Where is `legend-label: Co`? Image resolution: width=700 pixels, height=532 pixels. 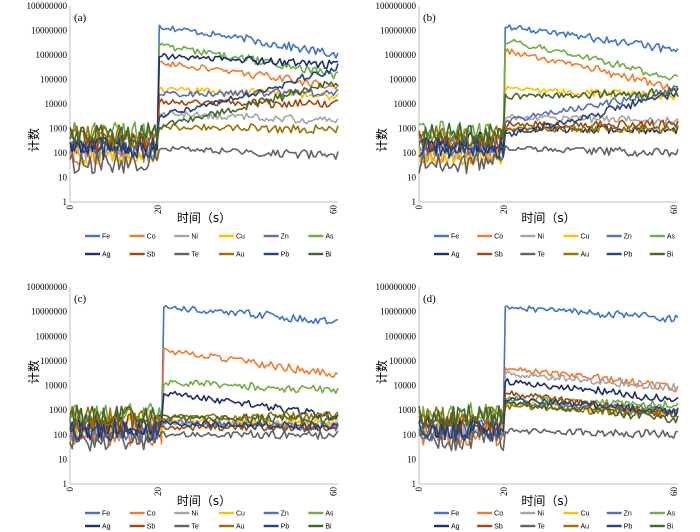
legend-label: Co is located at coordinates (151, 237).